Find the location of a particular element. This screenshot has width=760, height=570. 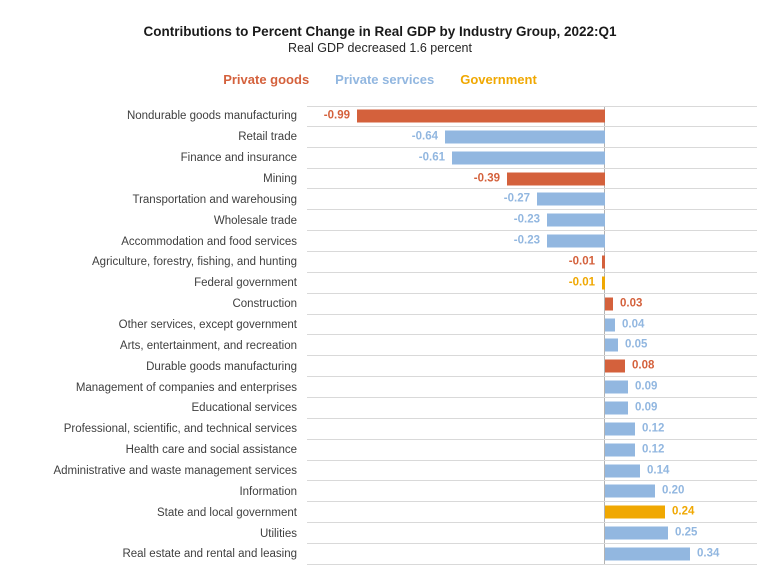

value-label: -0.64 is located at coordinates (424, 136).